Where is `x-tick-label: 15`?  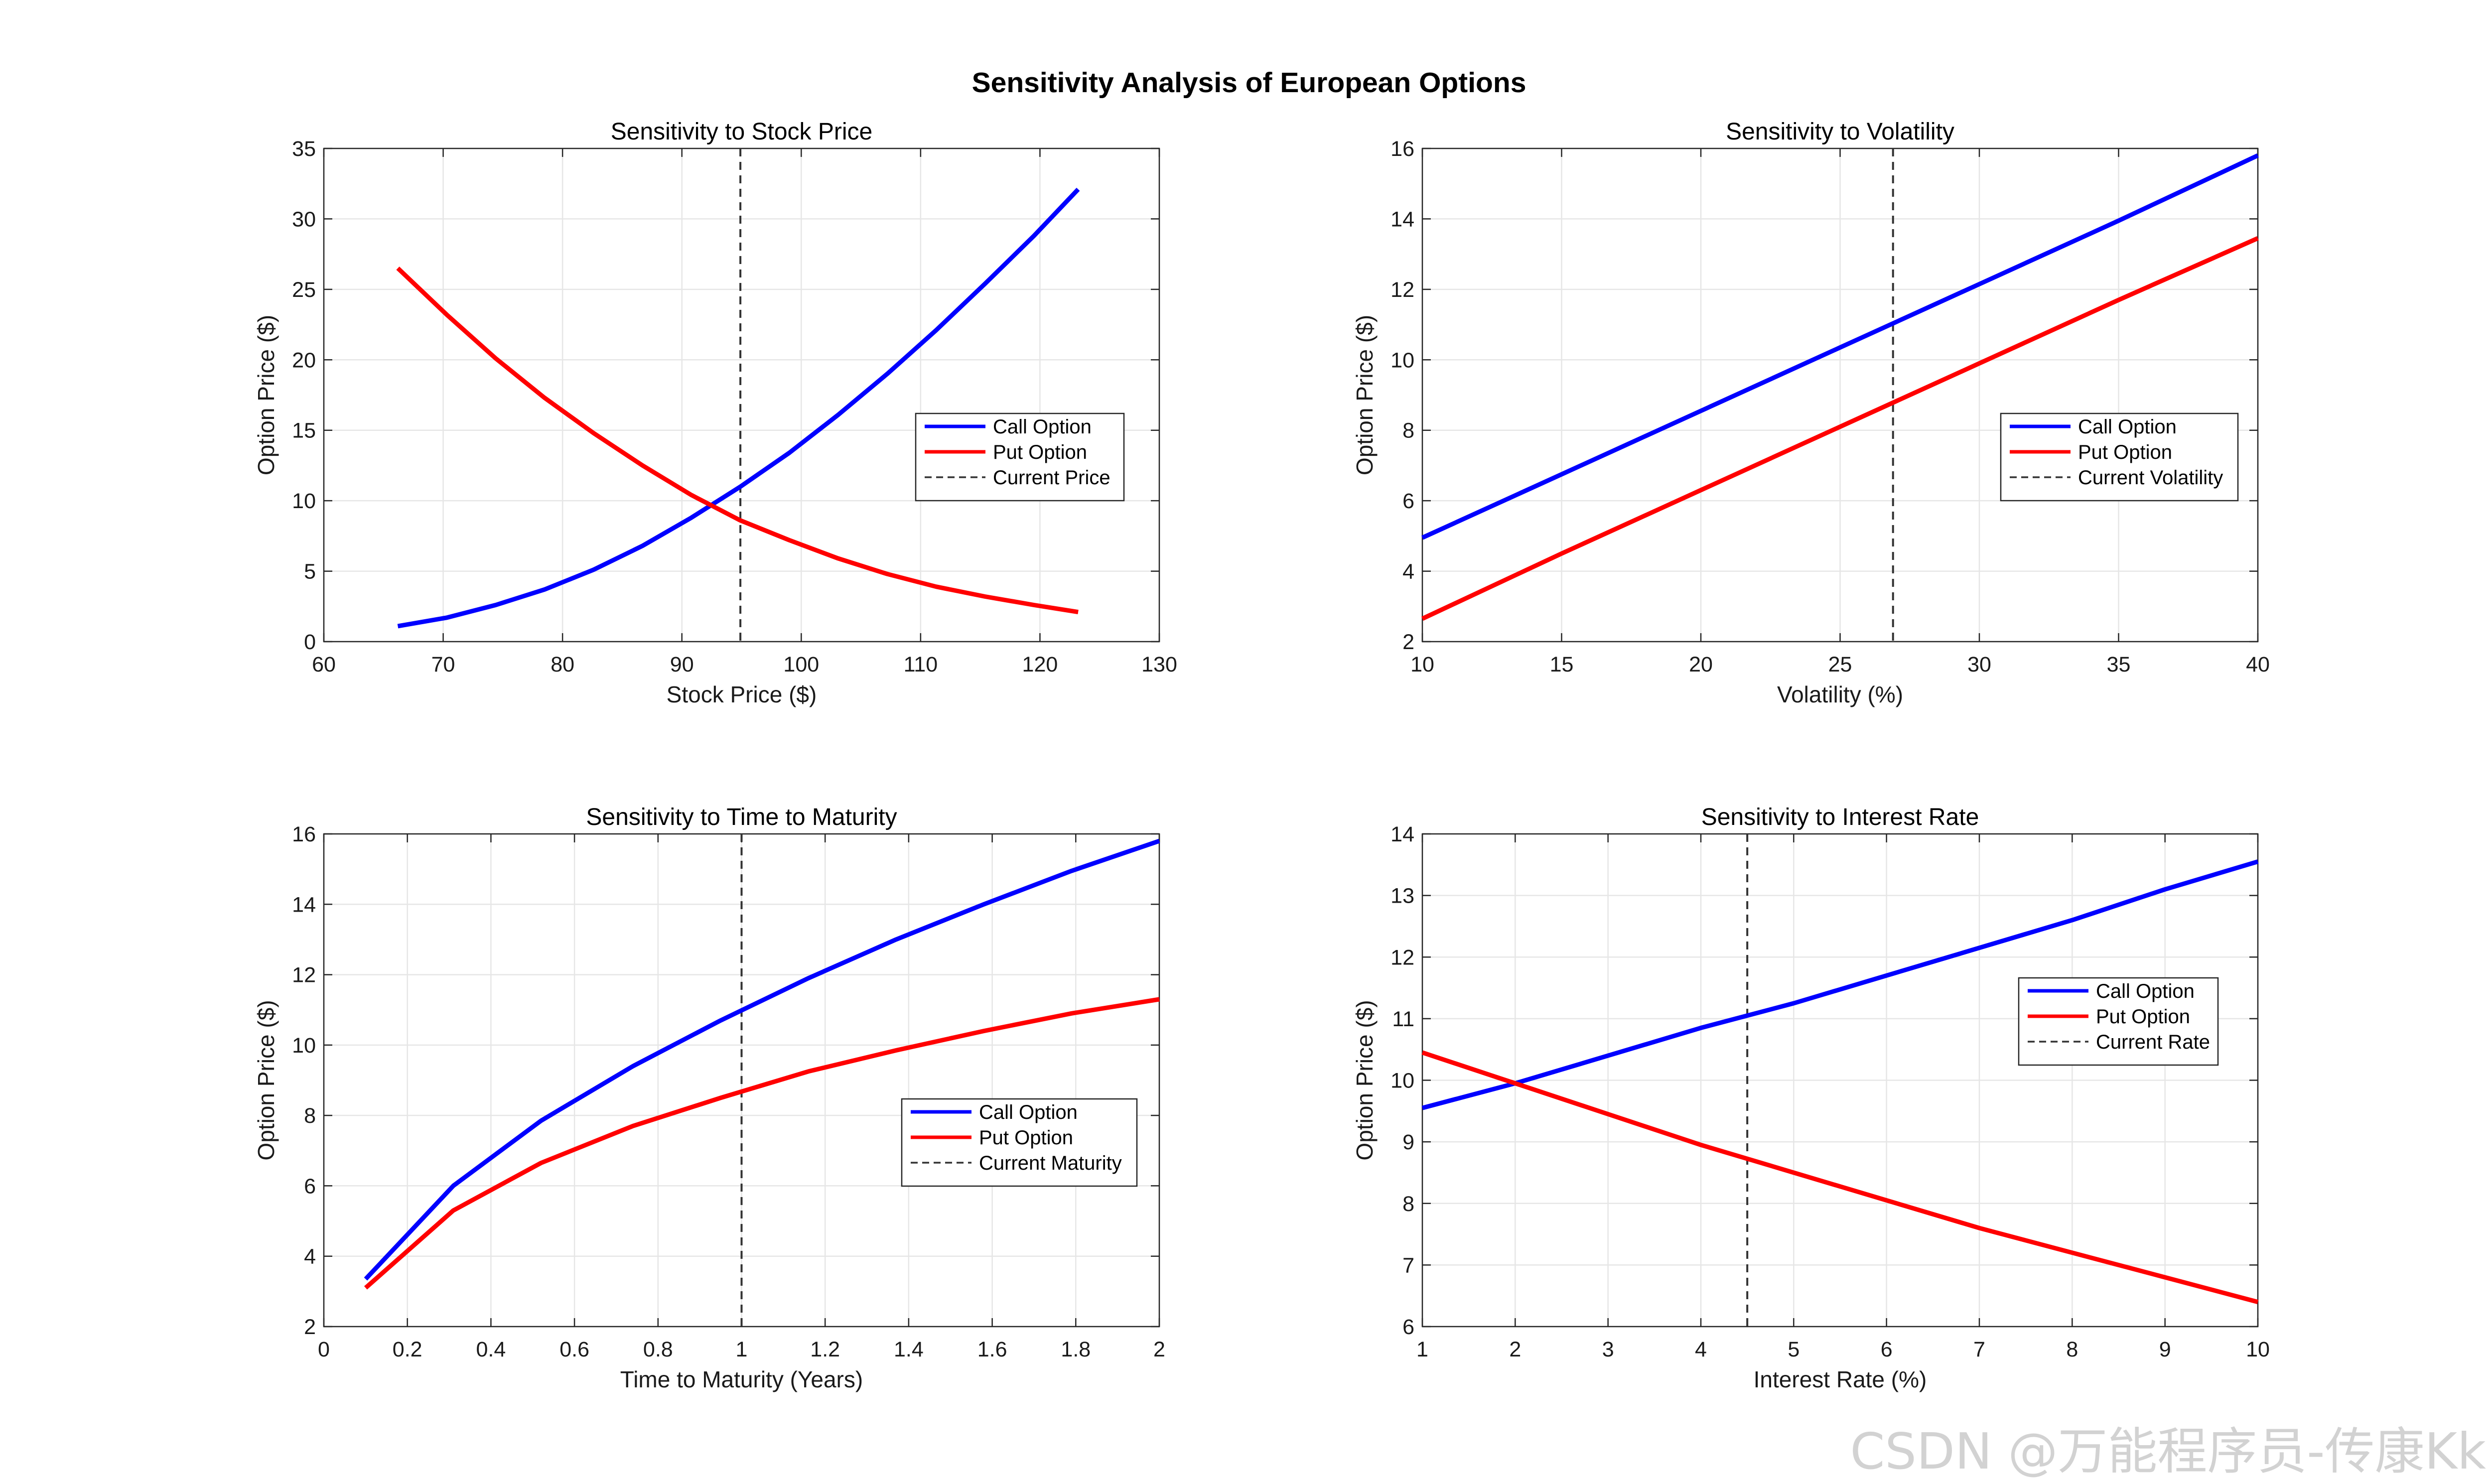
x-tick-label: 15 is located at coordinates (1562, 664).